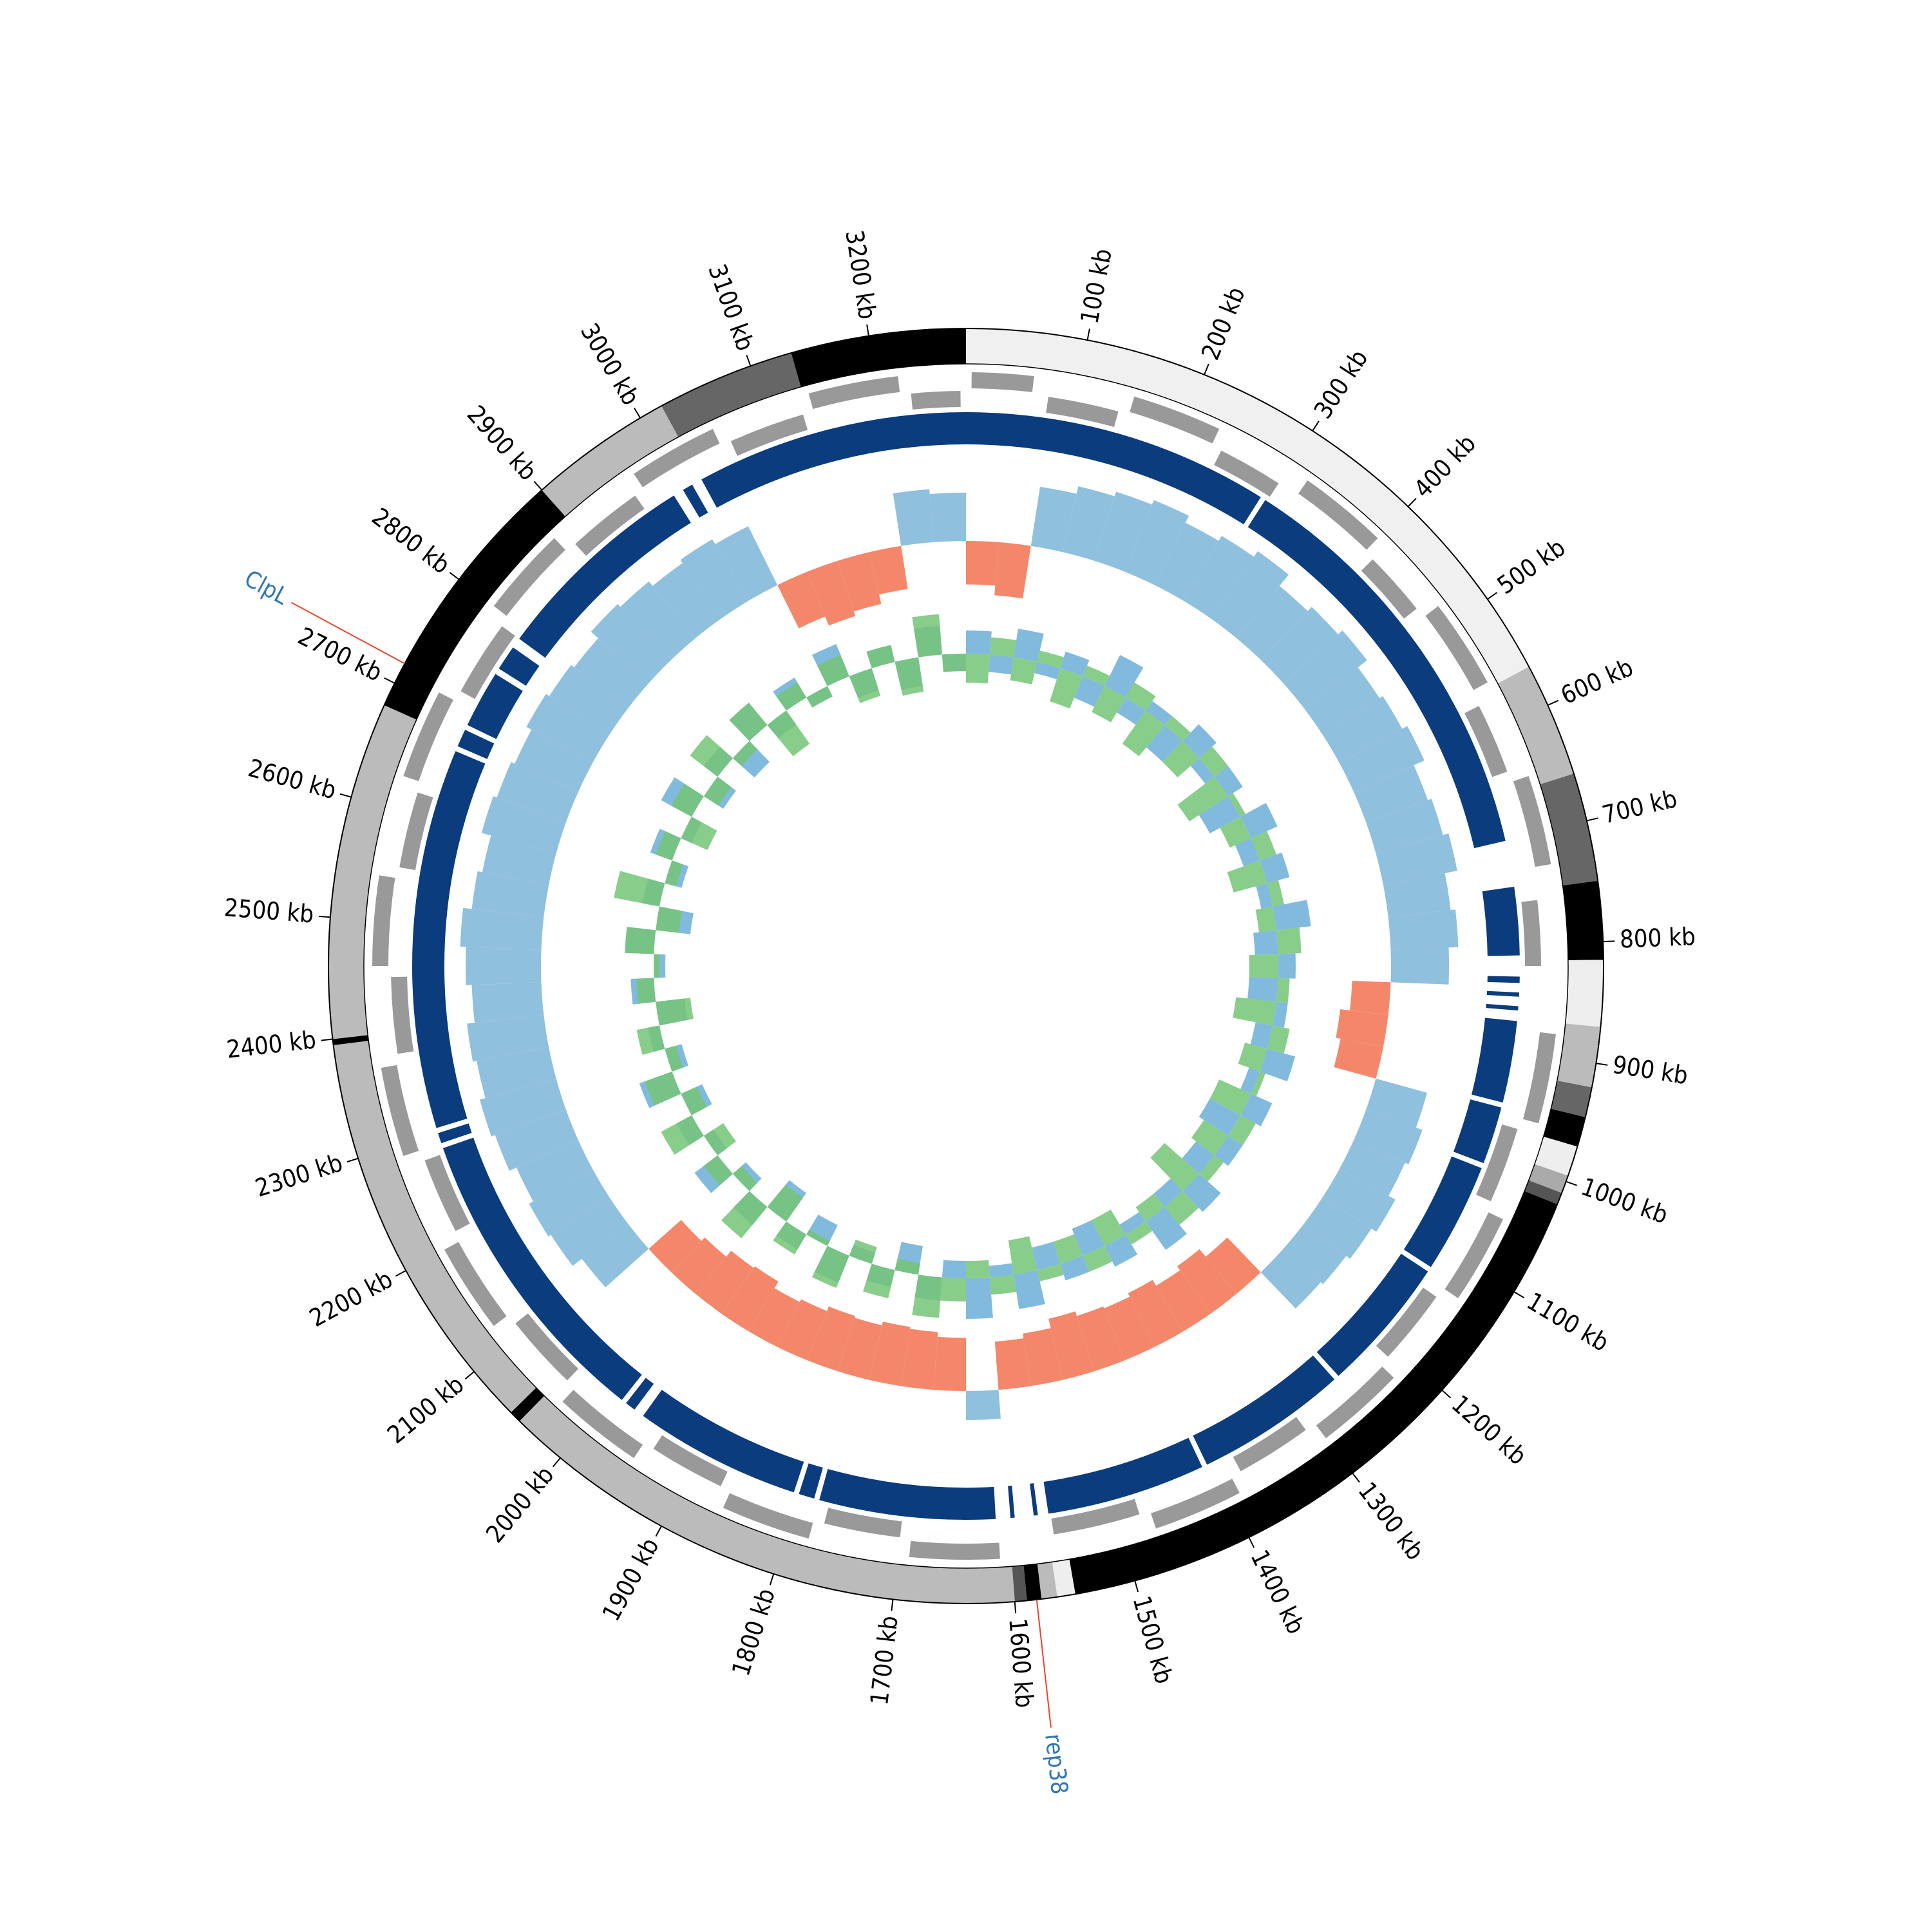  Describe the element at coordinates (1044, 1663) in the screenshot. I see `annotation-line` at that location.